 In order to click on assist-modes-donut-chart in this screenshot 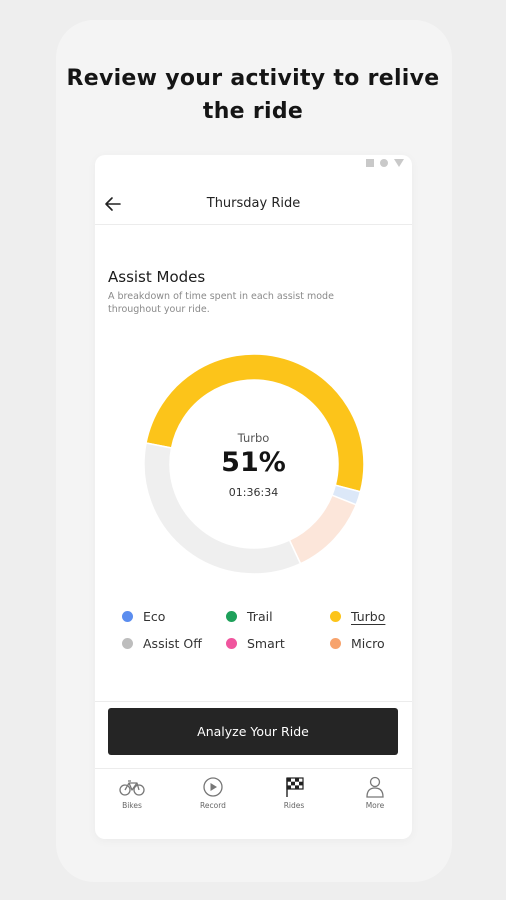, I will do `click(254, 464)`.